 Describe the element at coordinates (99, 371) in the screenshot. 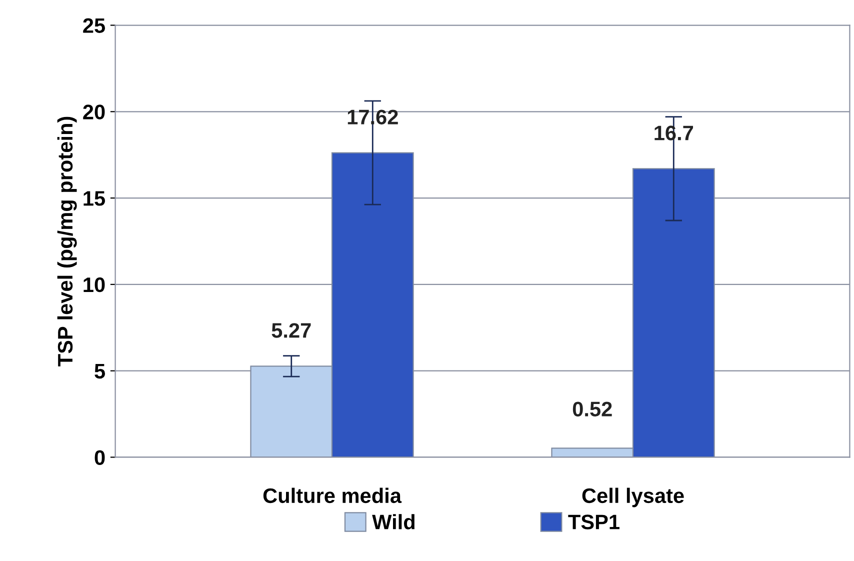

I see `y-tick-label: 5` at that location.